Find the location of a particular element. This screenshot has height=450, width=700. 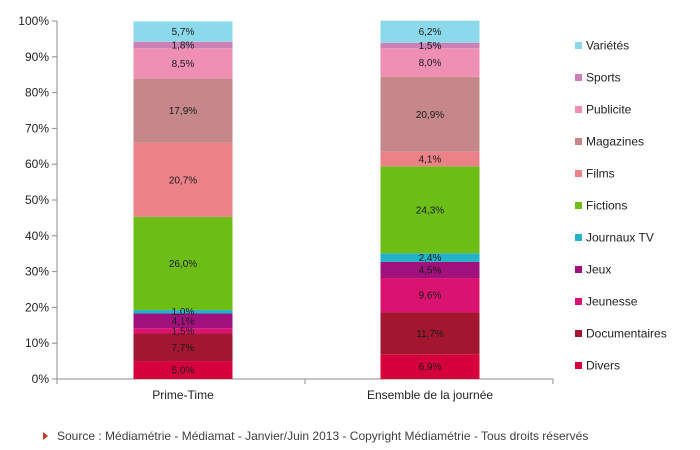

y-tick-label: 40% is located at coordinates (37, 236).